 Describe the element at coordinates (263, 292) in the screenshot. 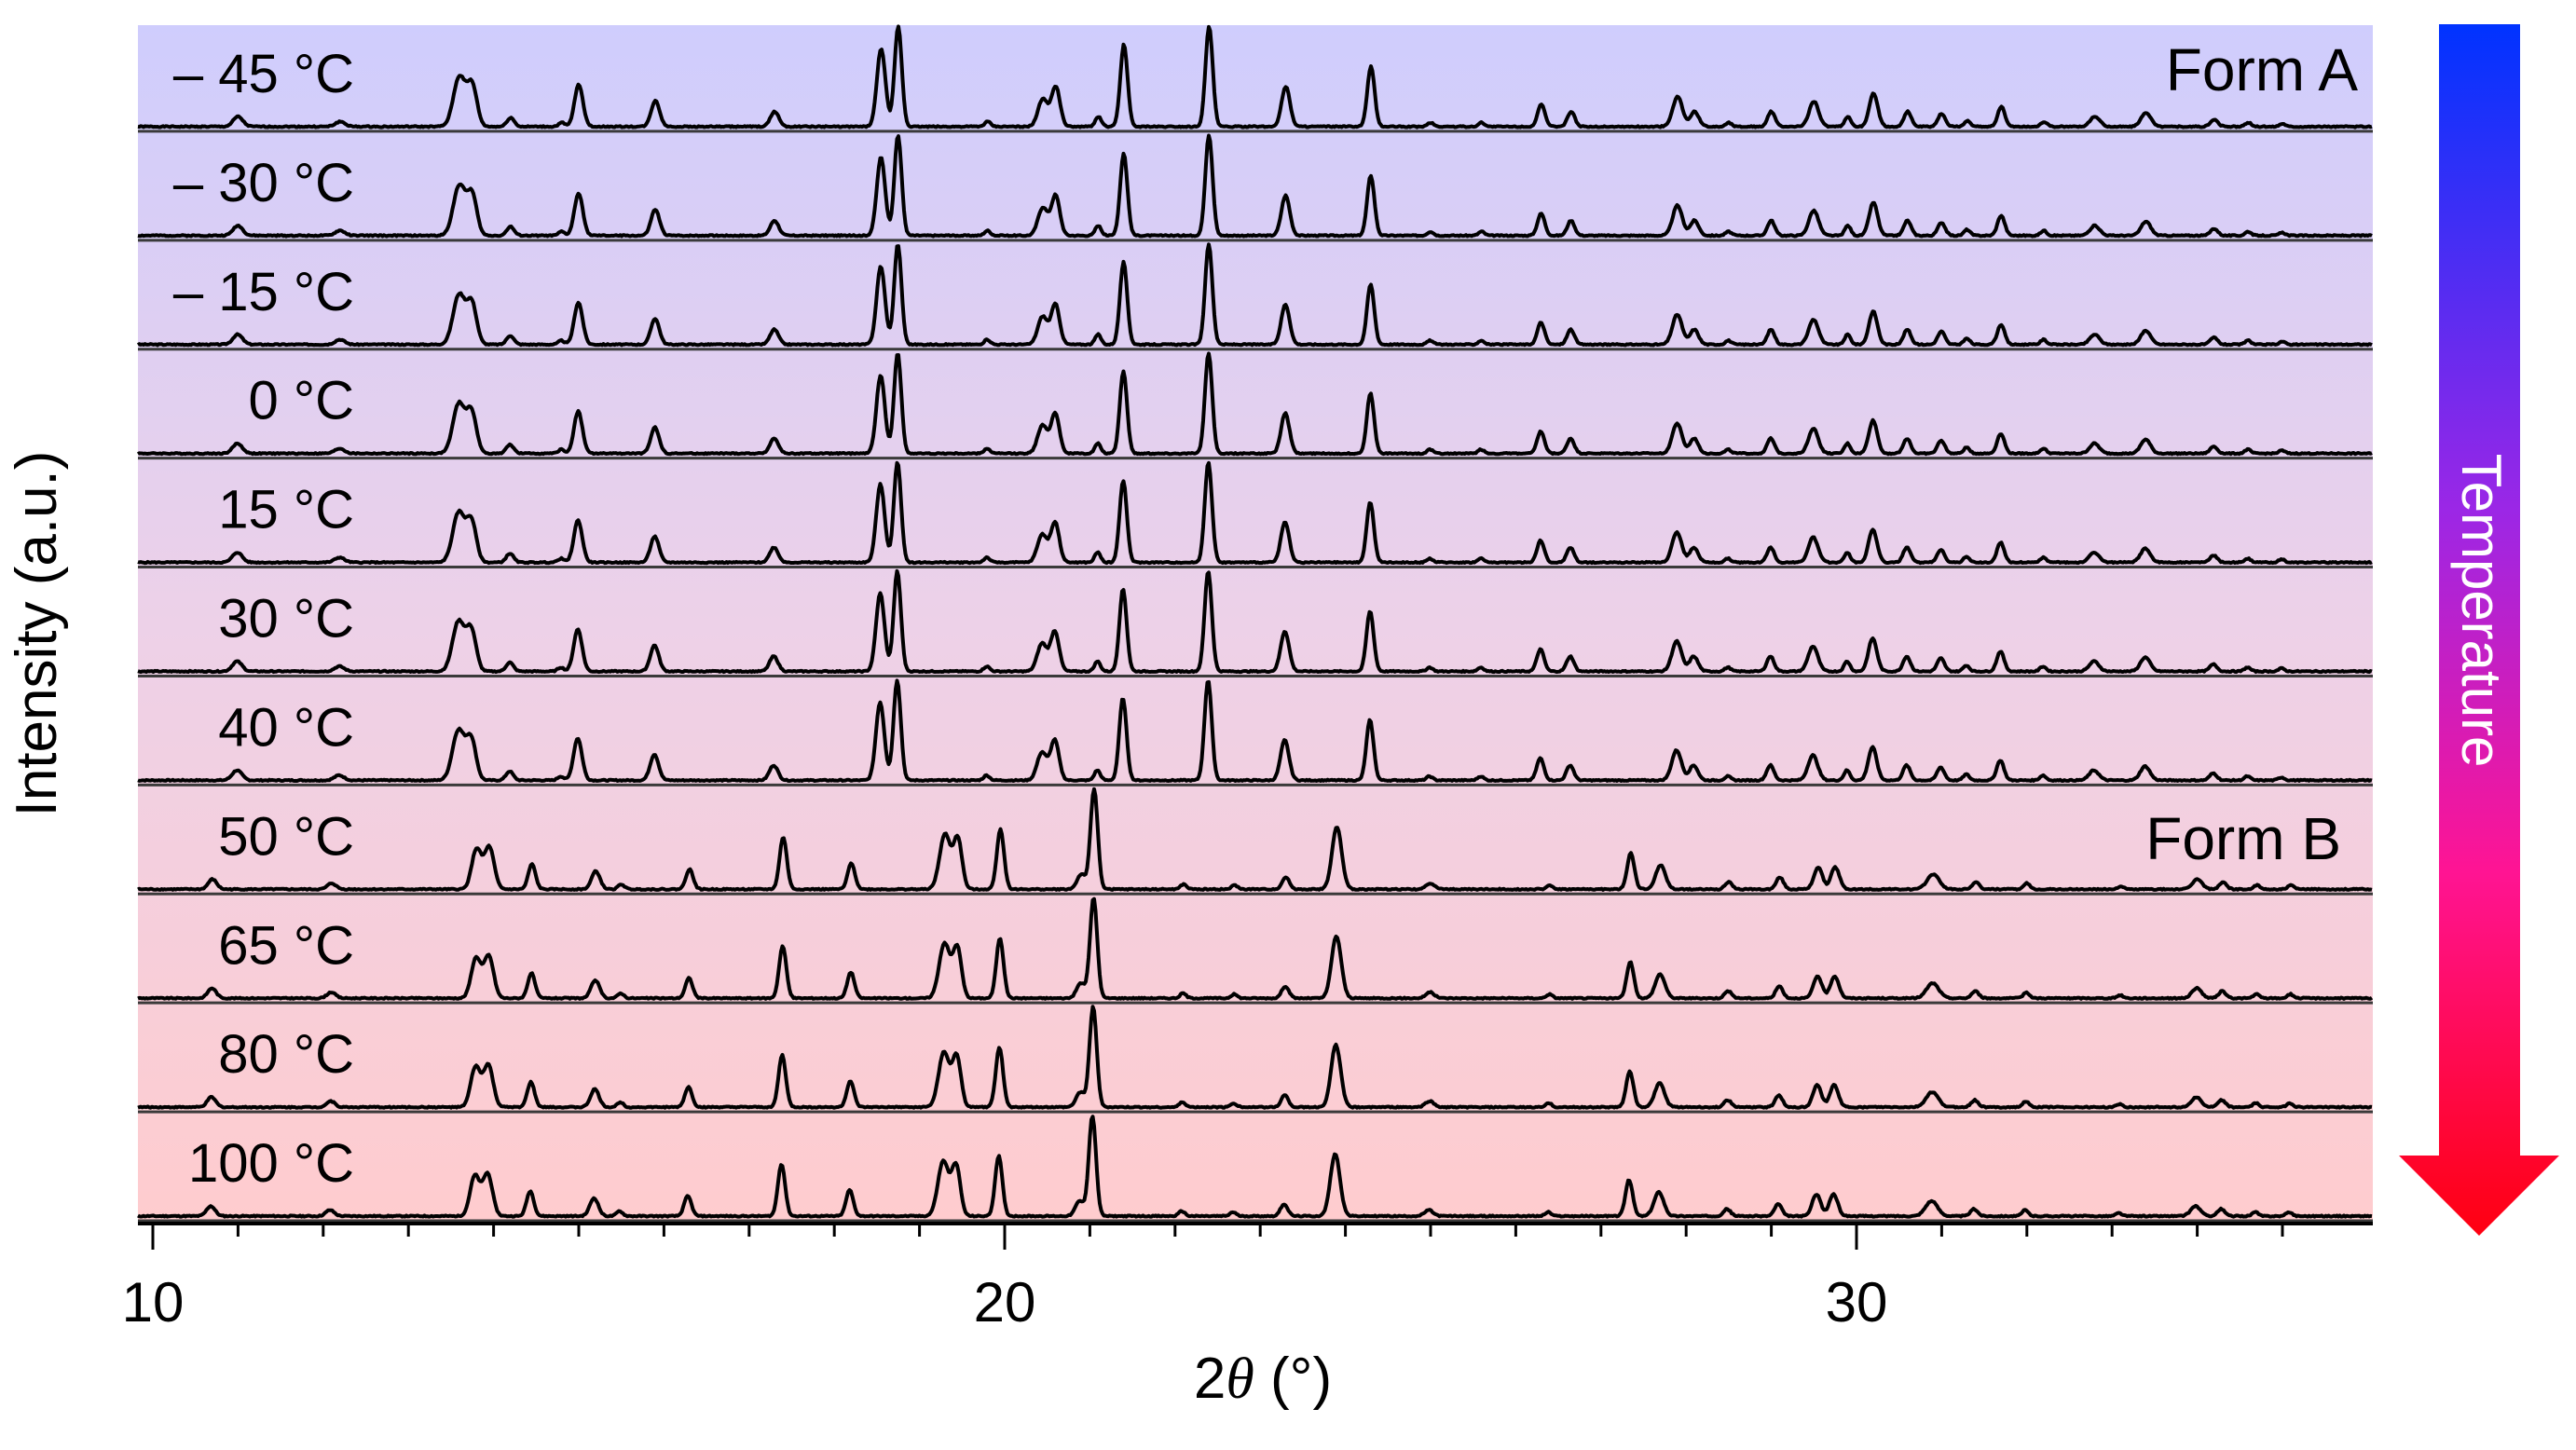

I see `temperature-label: – 15 °C` at that location.